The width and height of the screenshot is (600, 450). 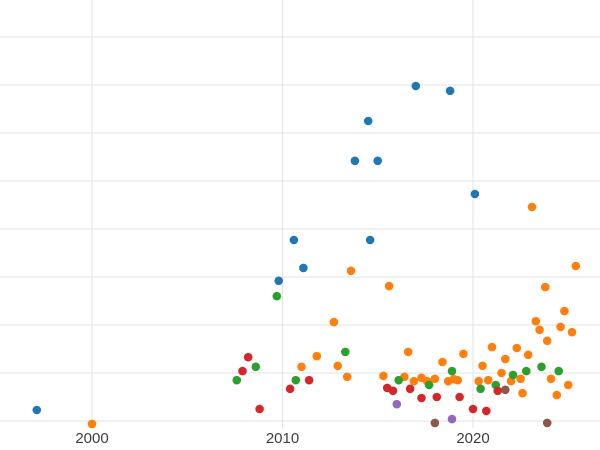 I want to click on series-red, so click(x=370, y=384).